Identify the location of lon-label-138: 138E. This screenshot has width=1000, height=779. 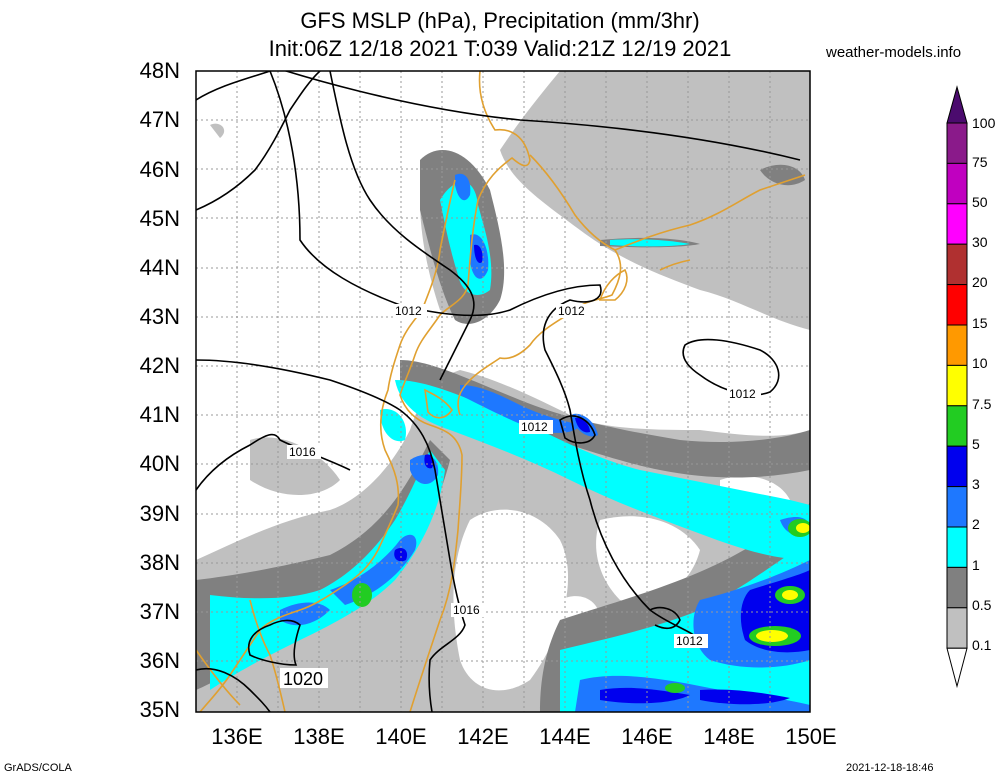
(319, 736).